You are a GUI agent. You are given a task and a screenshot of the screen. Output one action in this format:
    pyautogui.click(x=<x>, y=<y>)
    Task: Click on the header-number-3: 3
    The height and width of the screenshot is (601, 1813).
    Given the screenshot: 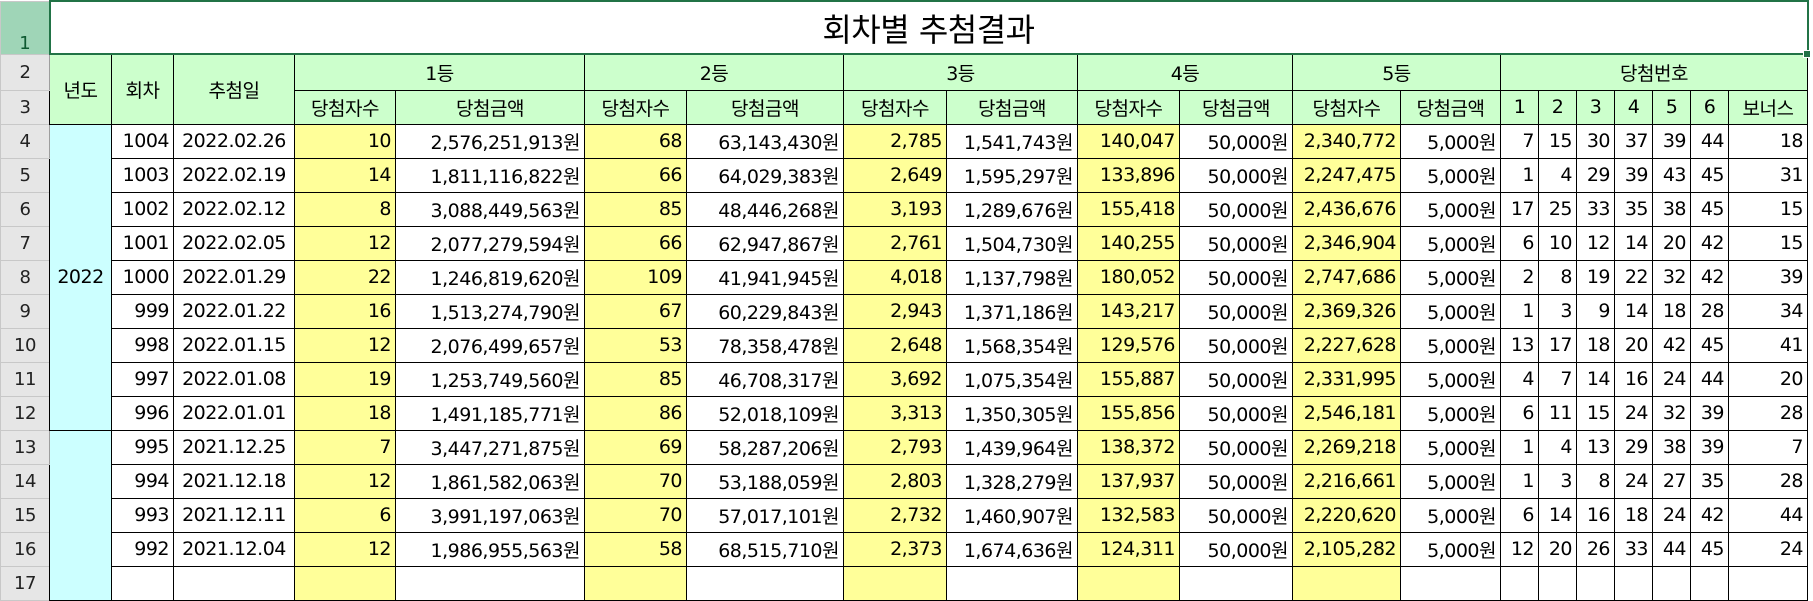 What is the action you would take?
    pyautogui.click(x=1595, y=107)
    